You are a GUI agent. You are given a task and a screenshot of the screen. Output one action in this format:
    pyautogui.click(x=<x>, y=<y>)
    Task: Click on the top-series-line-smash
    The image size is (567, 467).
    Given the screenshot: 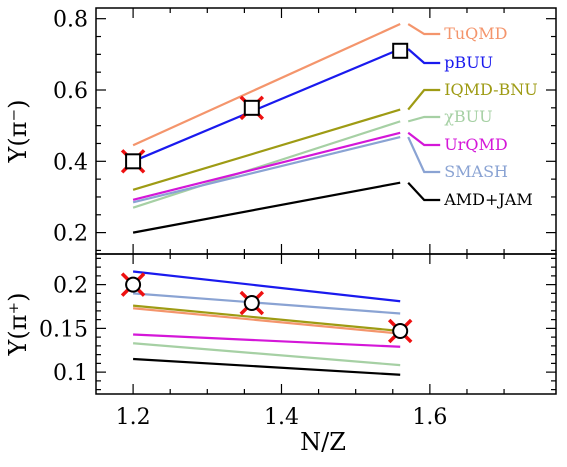 What is the action you would take?
    pyautogui.click(x=266, y=169)
    